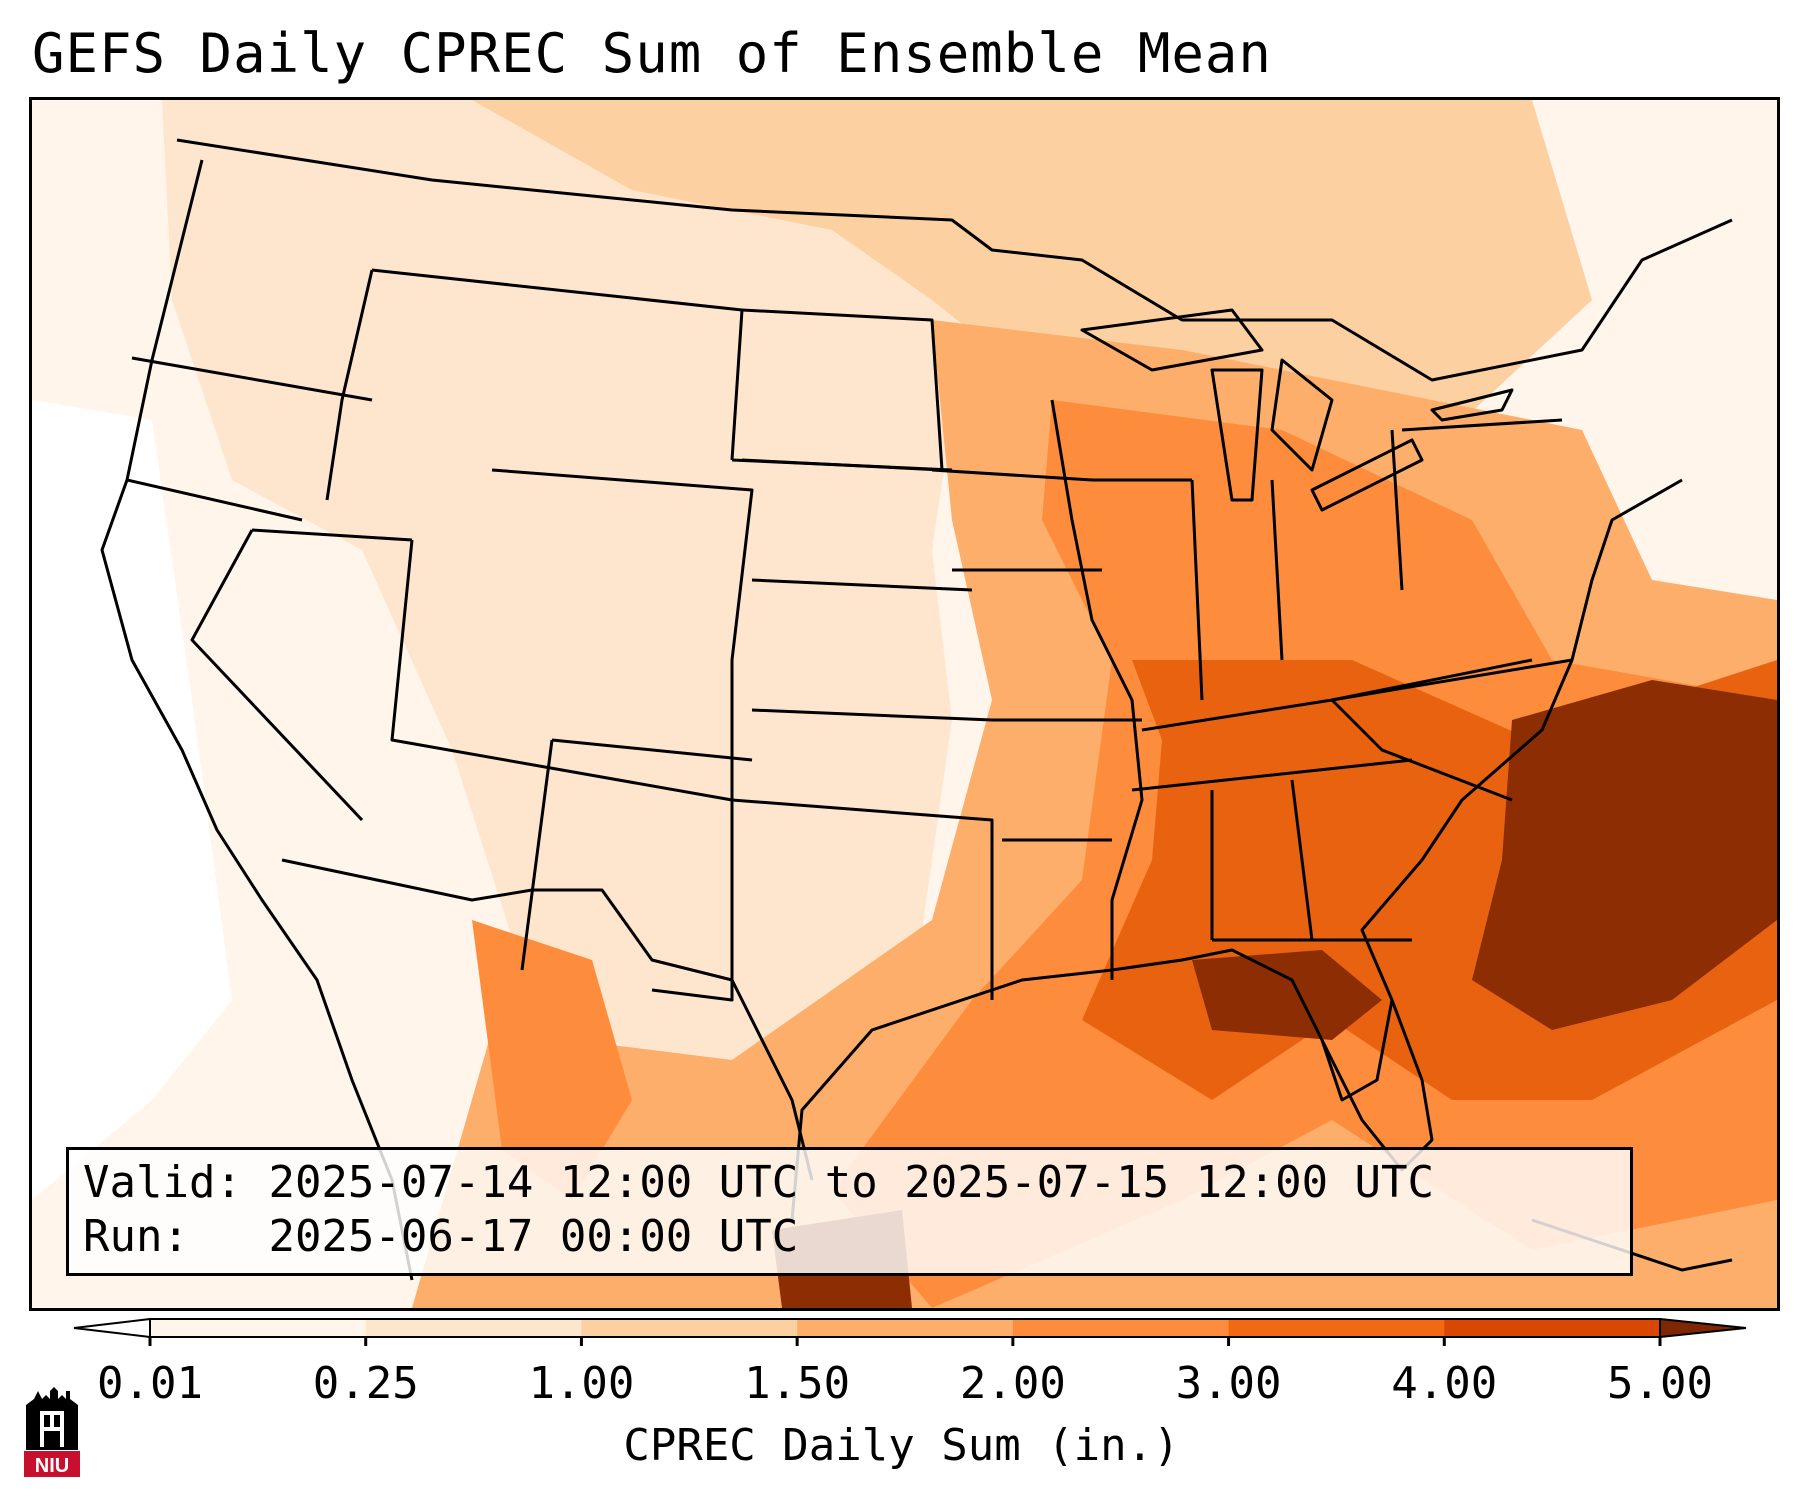 The image size is (1803, 1500). What do you see at coordinates (112, 1328) in the screenshot?
I see `colorbar-under-extension` at bounding box center [112, 1328].